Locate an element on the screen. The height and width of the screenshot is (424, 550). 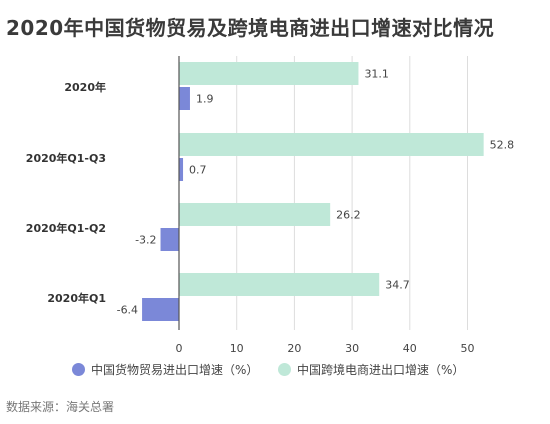
value-label-goods-2: -3.2 is located at coordinates (145, 240).